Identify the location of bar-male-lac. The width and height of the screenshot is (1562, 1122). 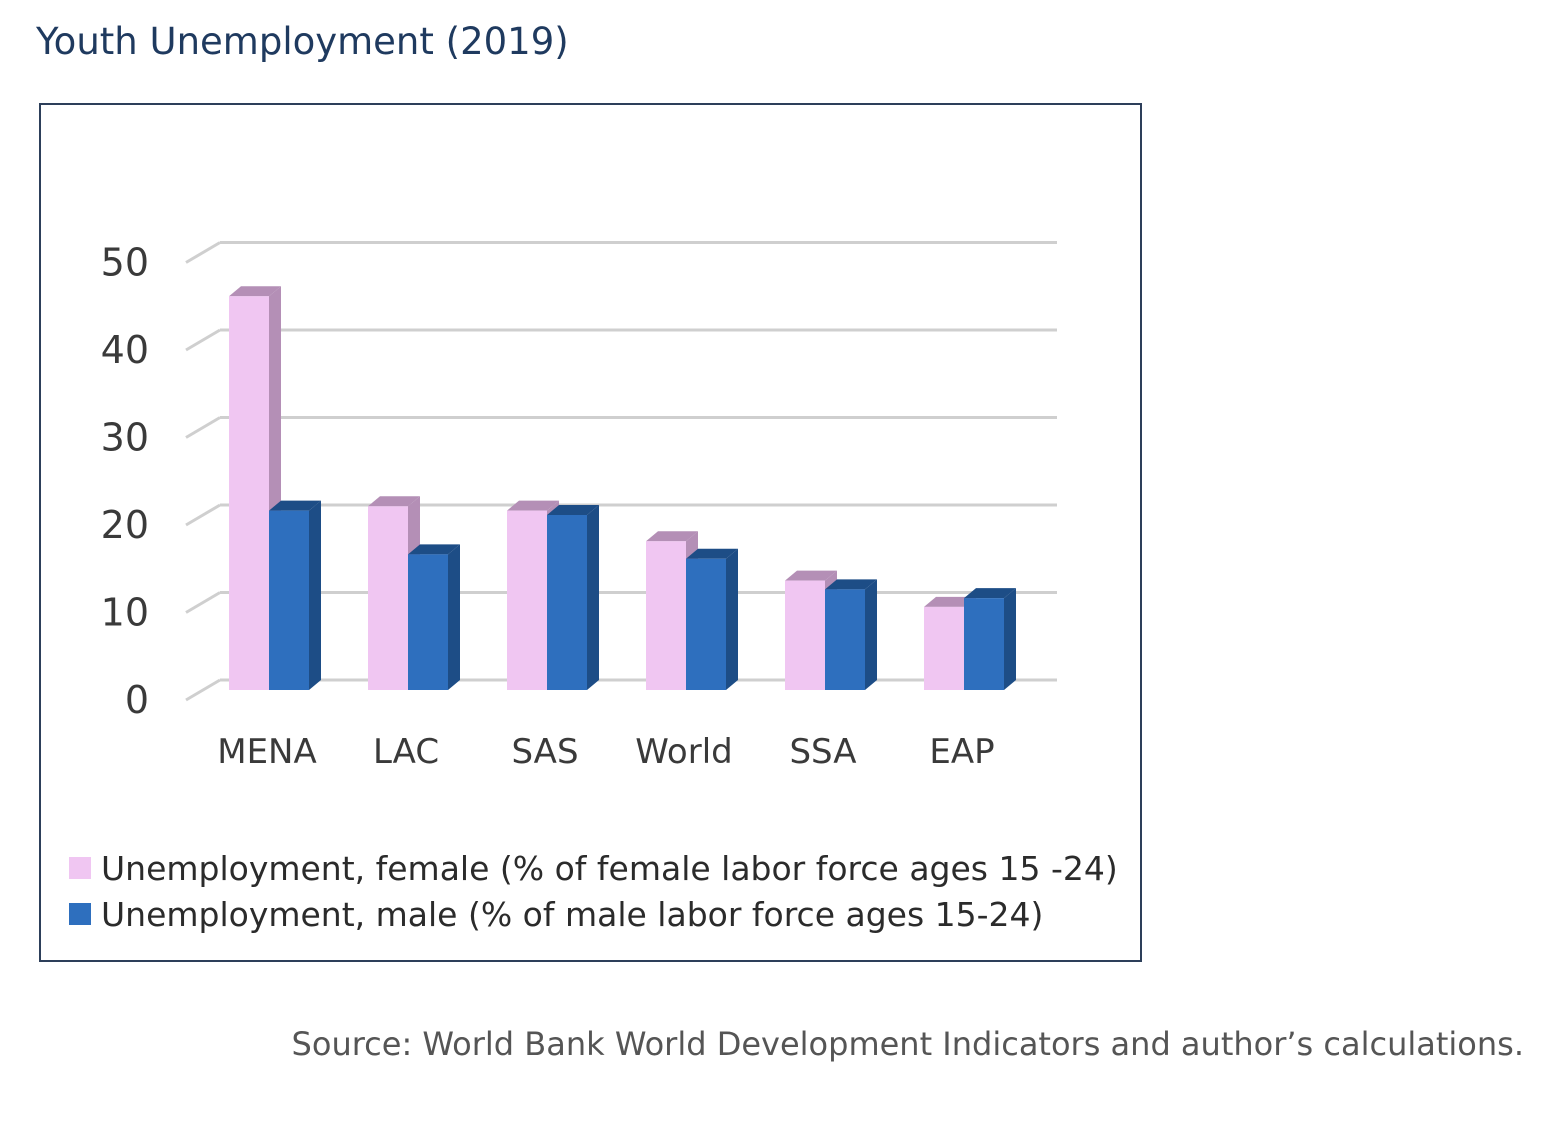
(434, 617).